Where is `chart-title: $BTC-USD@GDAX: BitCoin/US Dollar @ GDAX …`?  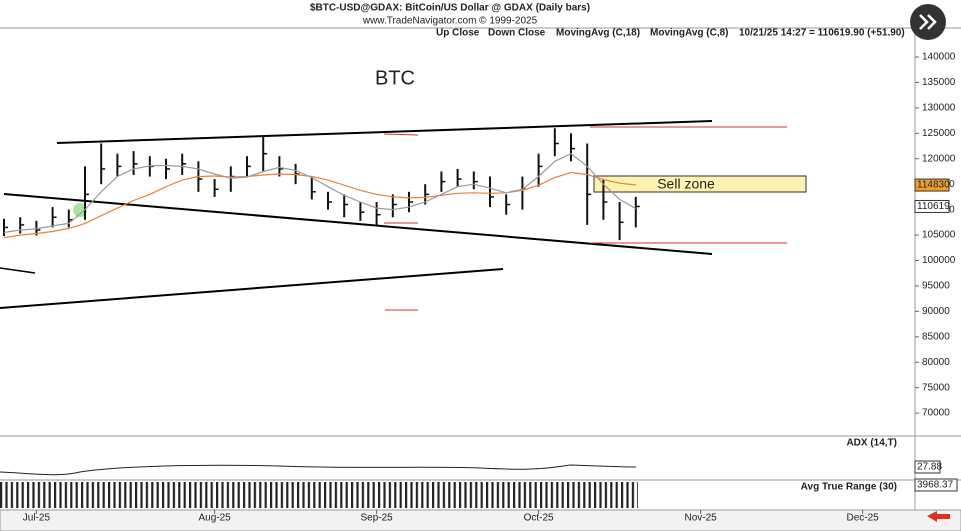 chart-title: $BTC-USD@GDAX: BitCoin/US Dollar @ GDAX … is located at coordinates (450, 8).